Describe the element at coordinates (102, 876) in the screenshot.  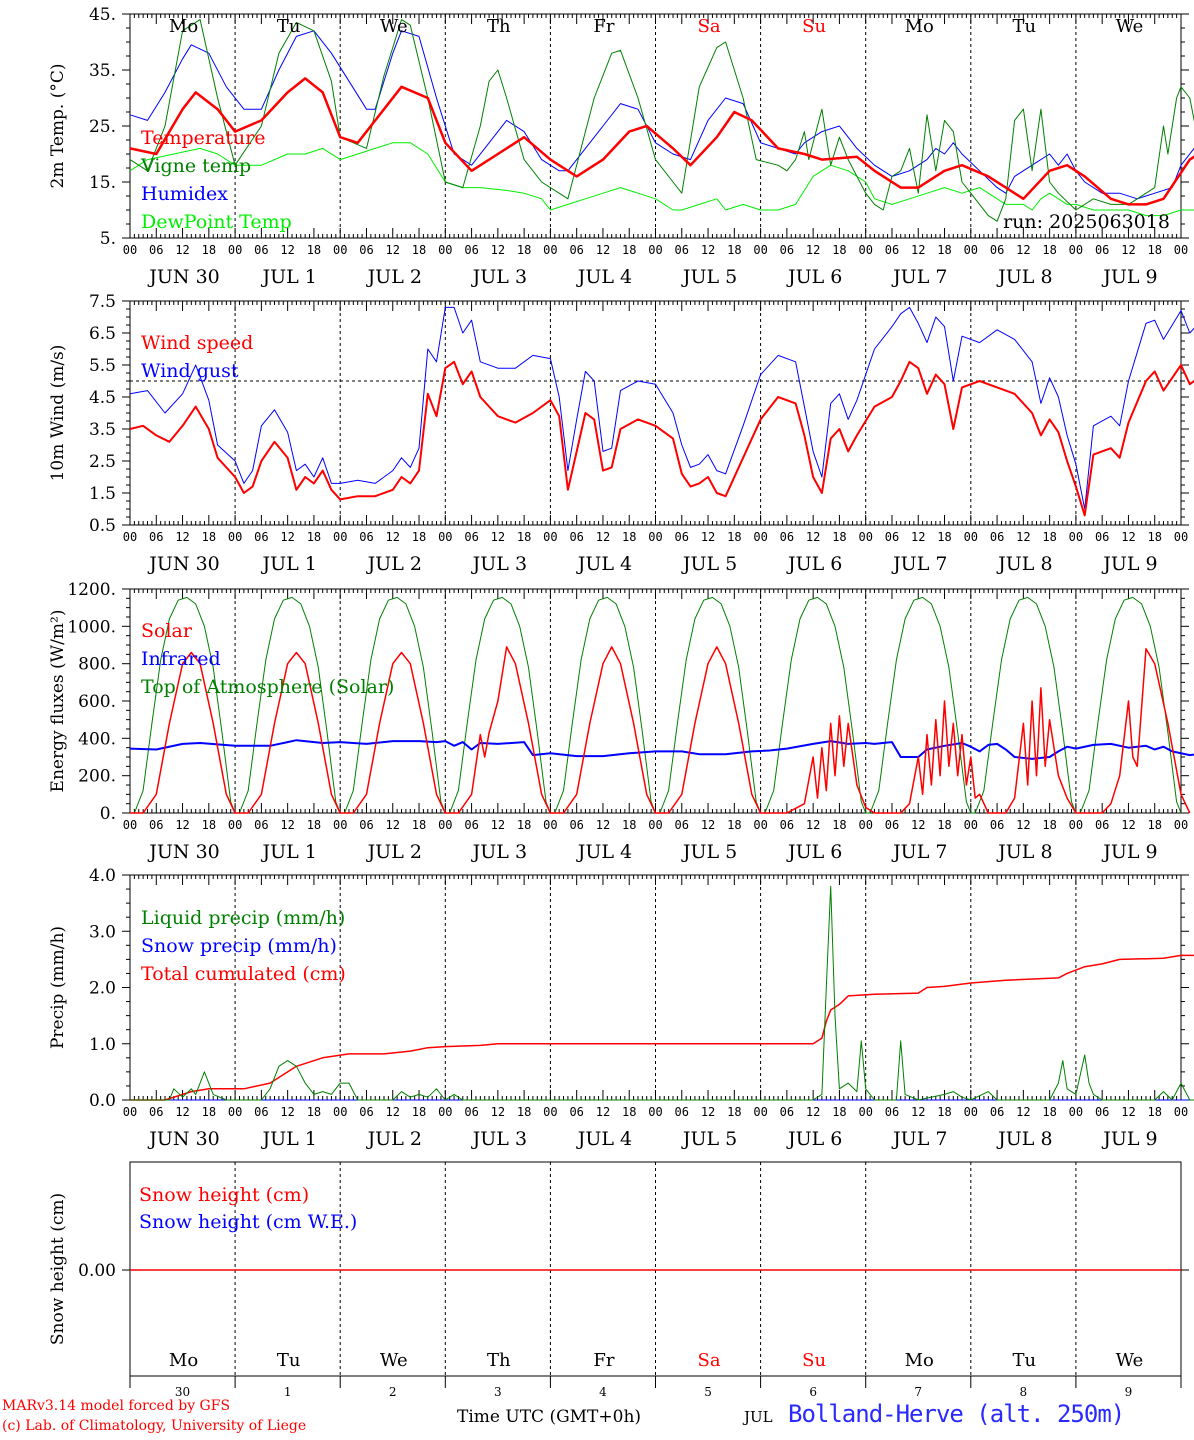
I see `y-tick-label: 4.0` at that location.